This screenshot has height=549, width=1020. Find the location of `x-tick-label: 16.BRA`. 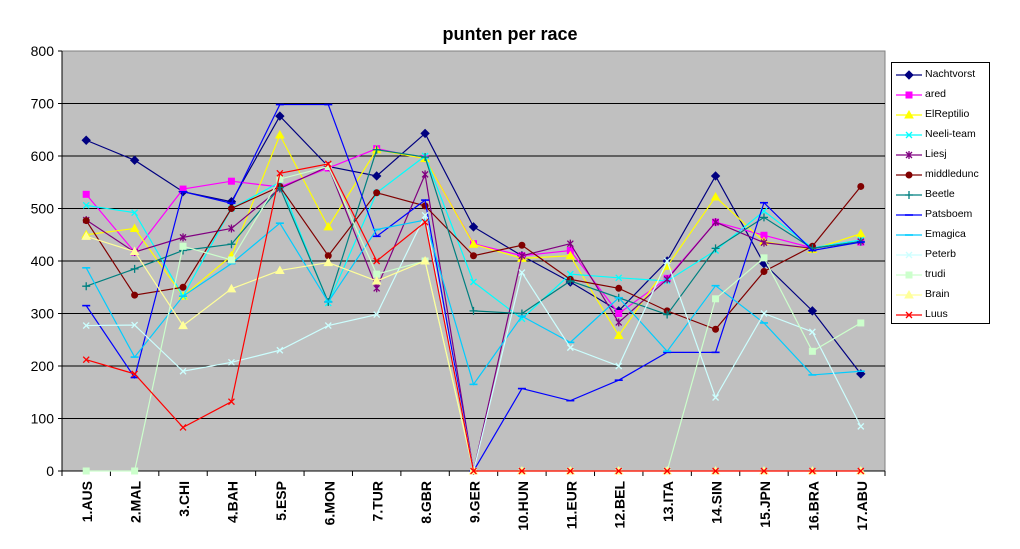

x-tick-label: 16.BRA is located at coordinates (813, 506).